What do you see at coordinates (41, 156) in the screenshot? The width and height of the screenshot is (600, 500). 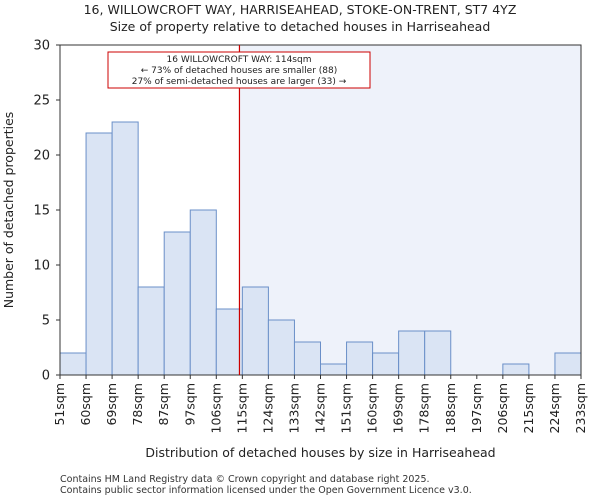 I see `y-tick-label: 20` at bounding box center [41, 156].